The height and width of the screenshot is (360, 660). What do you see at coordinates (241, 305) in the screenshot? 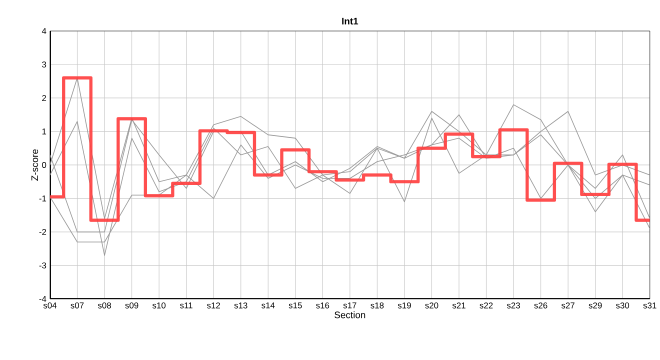
I see `x-tick-label: s13` at bounding box center [241, 305].